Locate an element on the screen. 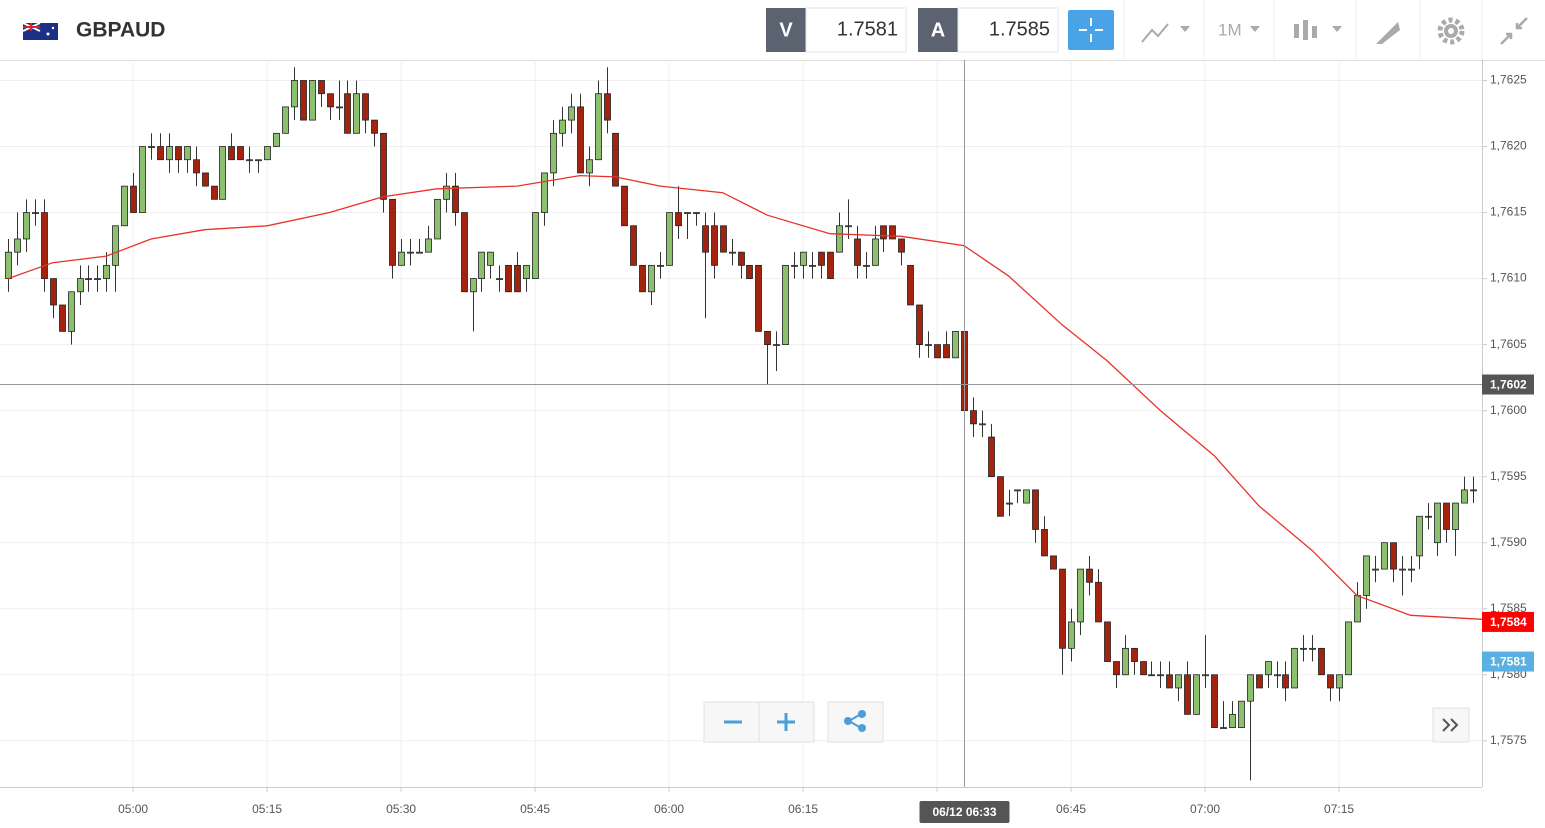  indicator-button is located at coordinates (1165, 33).